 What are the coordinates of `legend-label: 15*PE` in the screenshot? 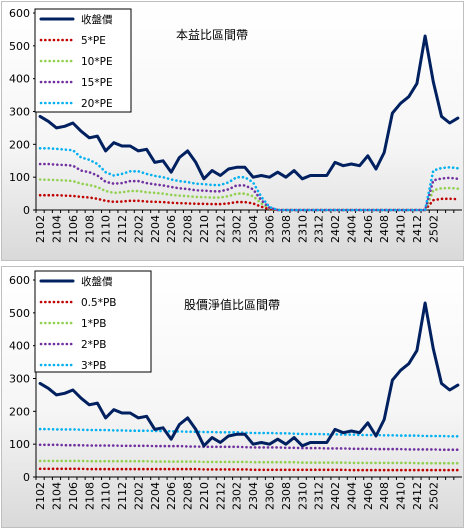 It's located at (97, 83).